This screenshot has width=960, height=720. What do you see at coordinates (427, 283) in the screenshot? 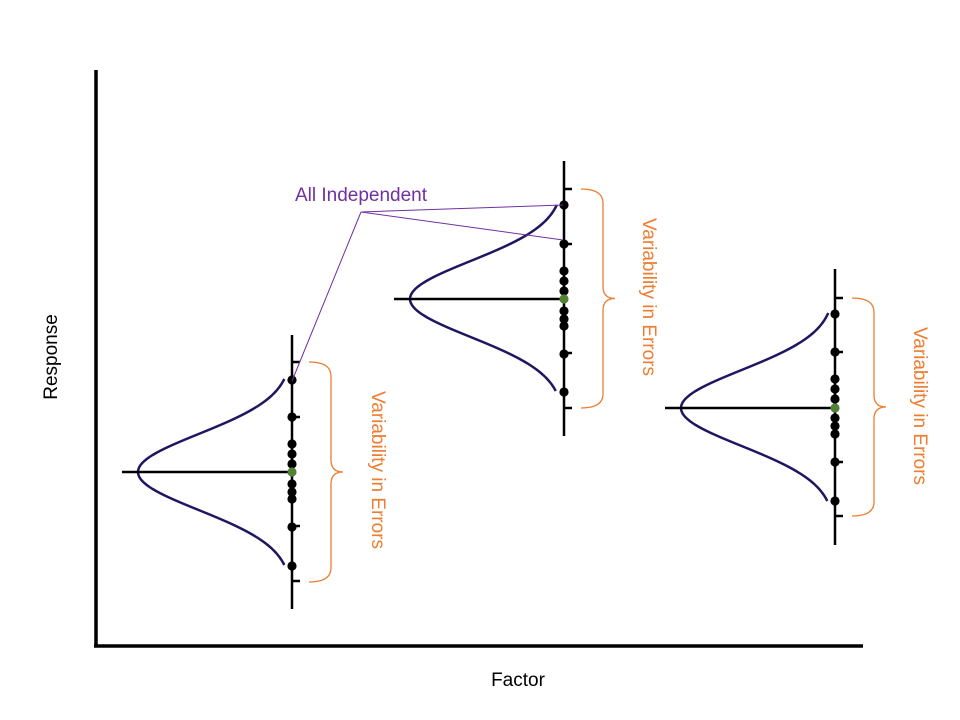
I see `independence-annotation: All Independent` at bounding box center [427, 283].